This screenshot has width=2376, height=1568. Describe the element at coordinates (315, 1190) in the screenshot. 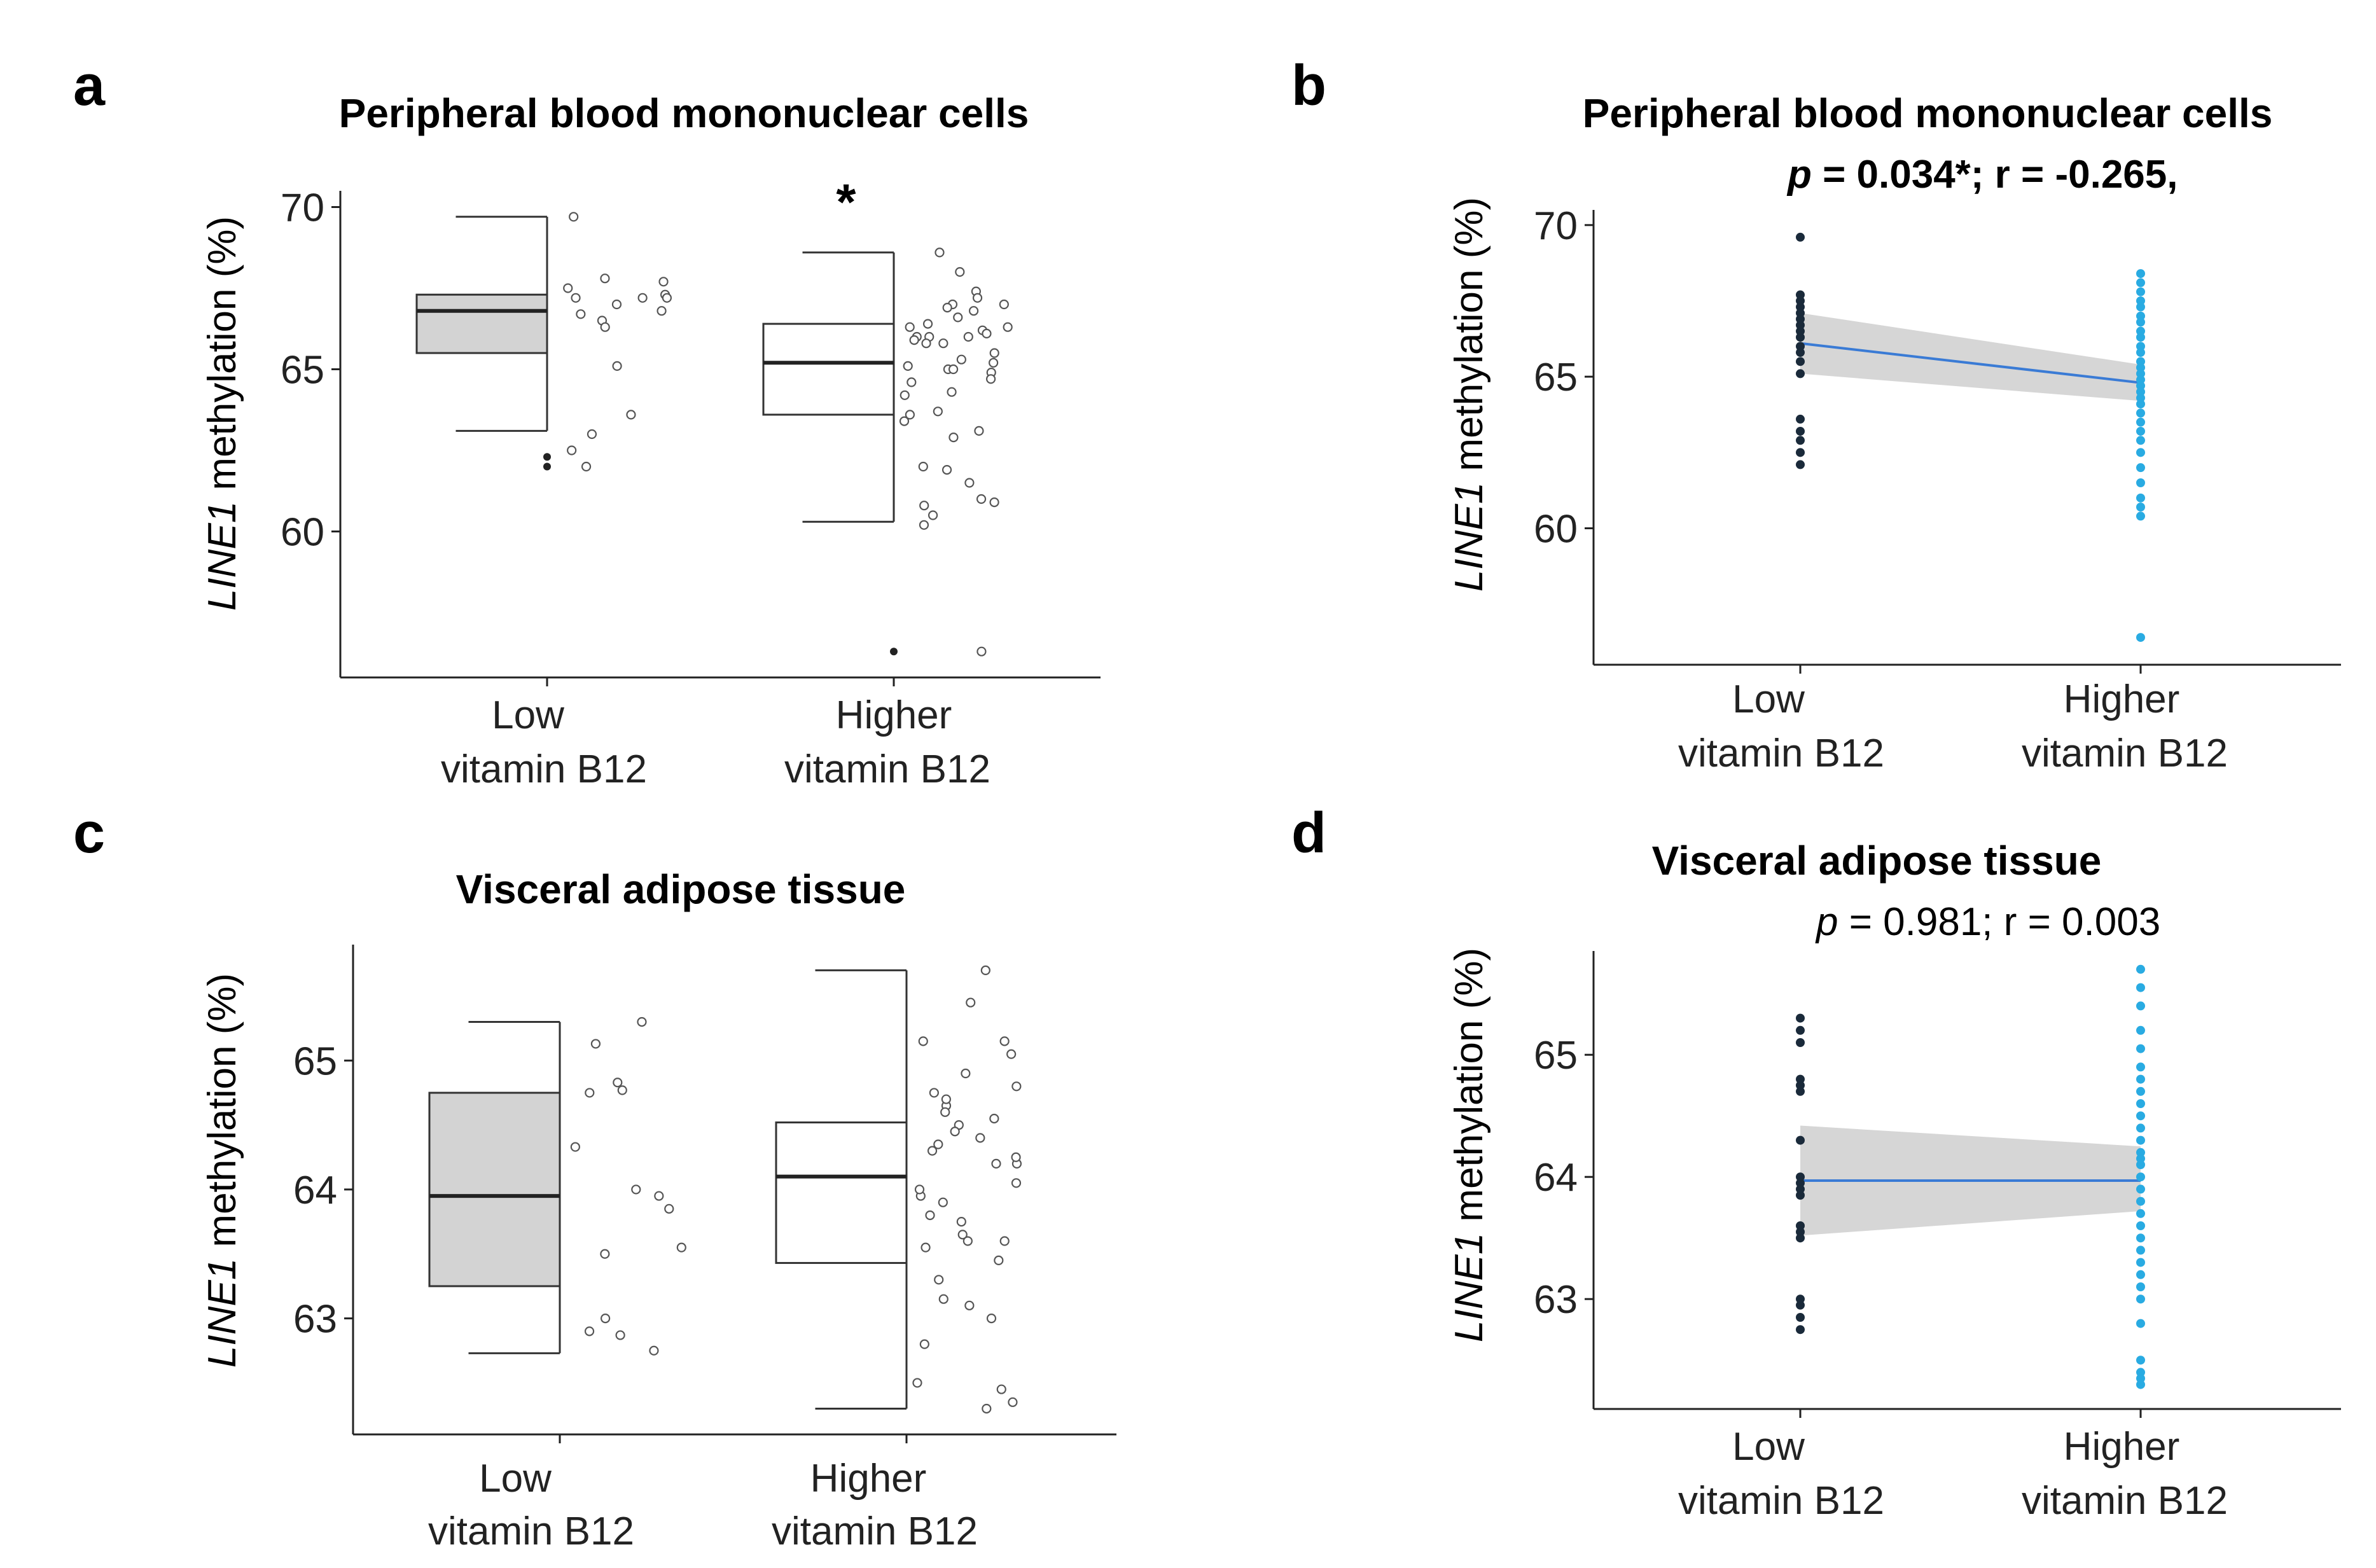

I see `panel-c-ytick-label: 64` at that location.